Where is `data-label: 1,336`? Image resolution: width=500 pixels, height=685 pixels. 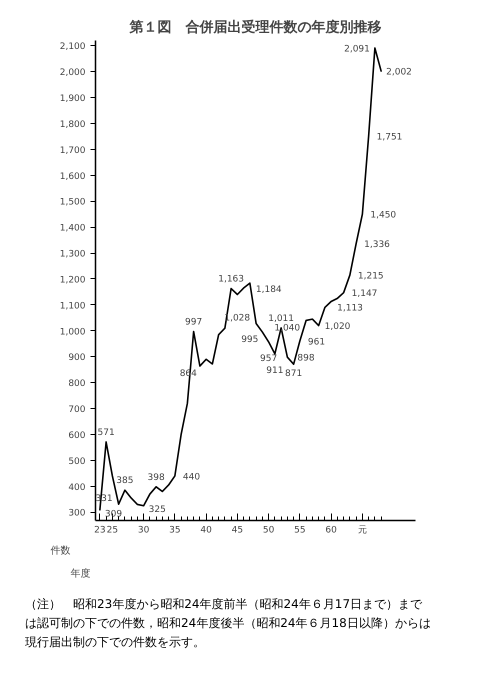 data-label: 1,336 is located at coordinates (377, 245).